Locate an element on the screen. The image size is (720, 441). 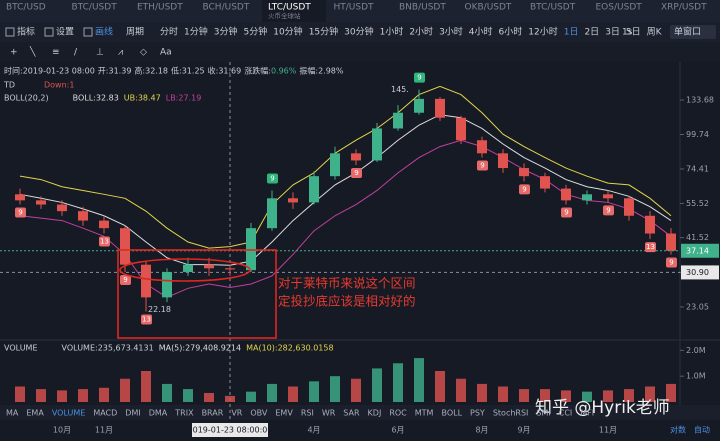
indicator-button: OBV is located at coordinates (259, 413).